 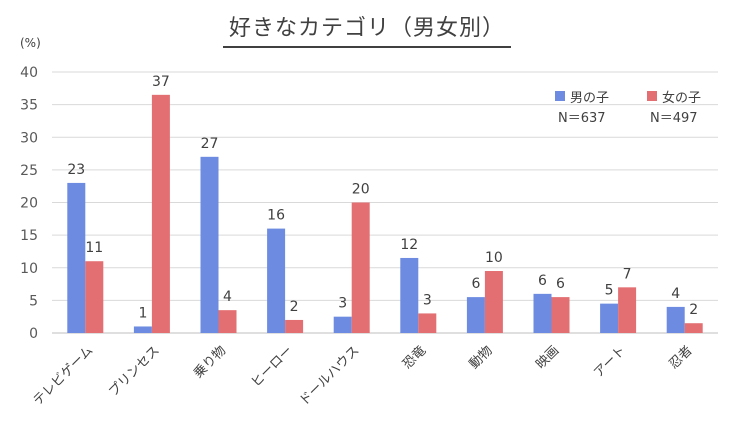 I want to click on data-label: 37, so click(x=161, y=82).